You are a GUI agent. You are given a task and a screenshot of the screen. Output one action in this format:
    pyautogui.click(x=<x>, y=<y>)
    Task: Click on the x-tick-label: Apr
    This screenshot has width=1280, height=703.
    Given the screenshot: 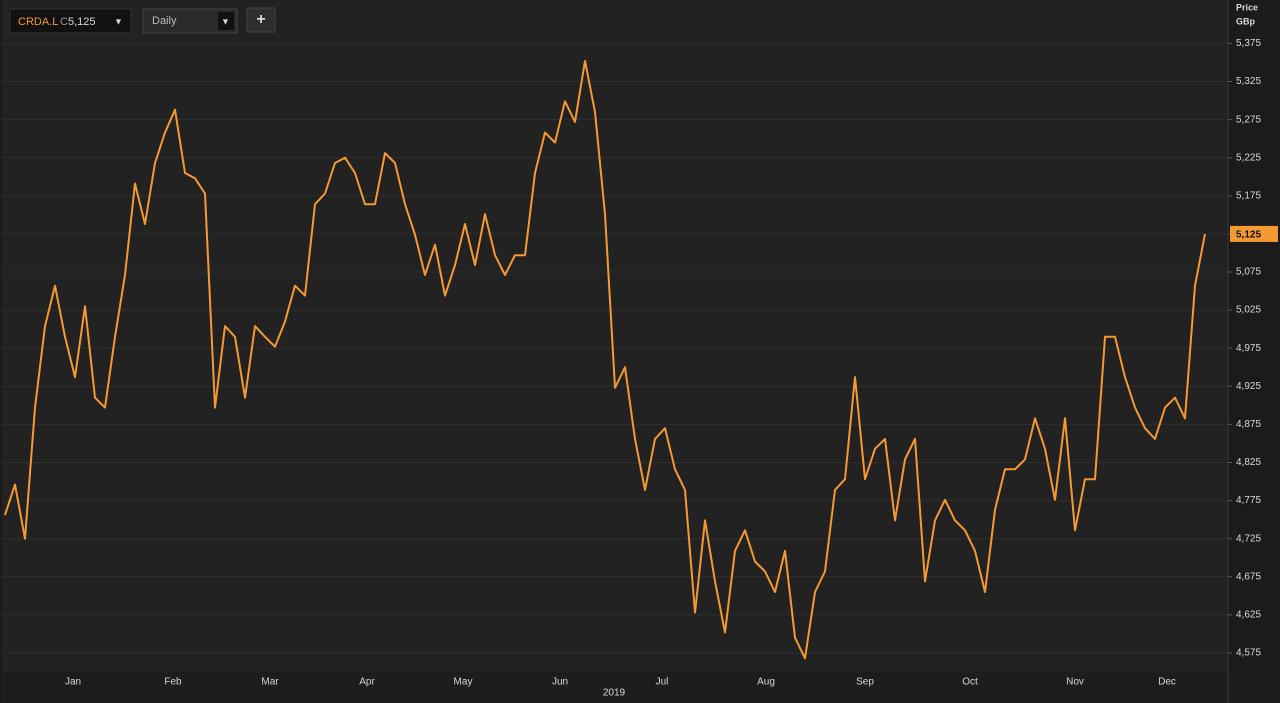 What is the action you would take?
    pyautogui.click(x=367, y=682)
    